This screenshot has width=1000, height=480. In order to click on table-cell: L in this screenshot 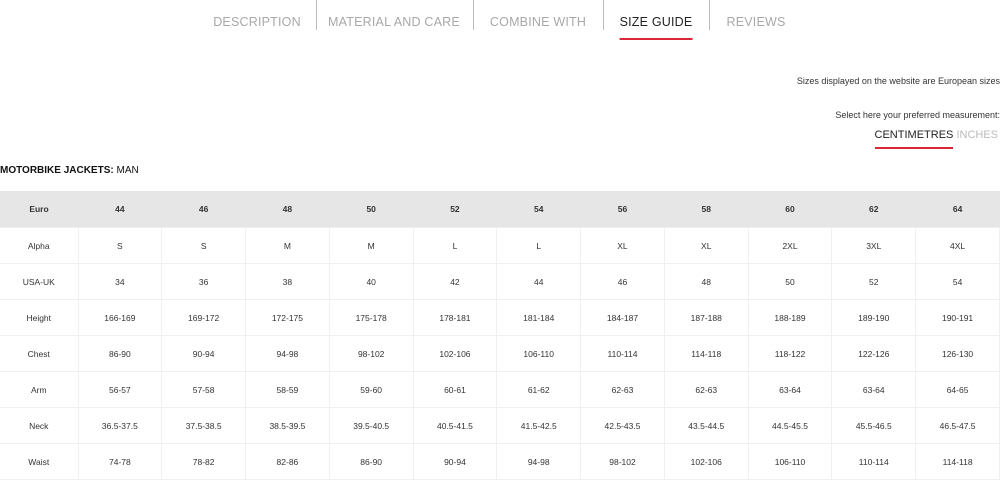, I will do `click(455, 245)`.